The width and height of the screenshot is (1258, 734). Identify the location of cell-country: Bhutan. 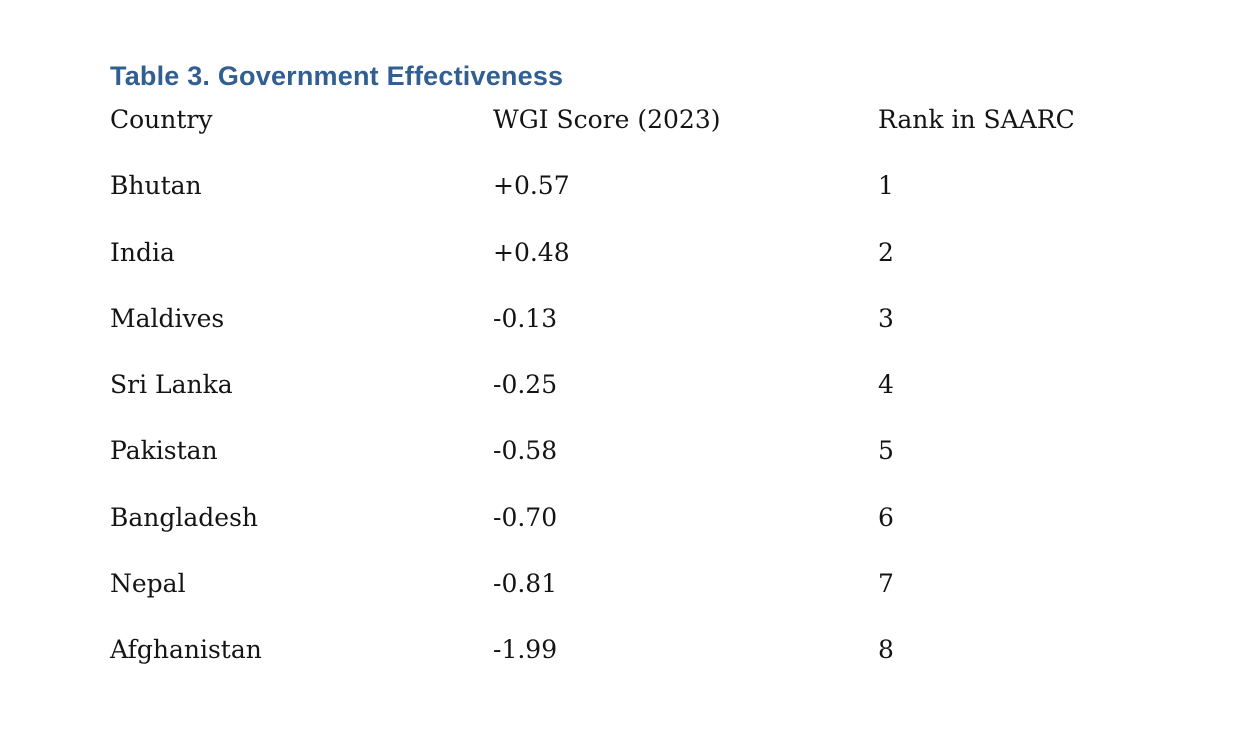
(156, 186).